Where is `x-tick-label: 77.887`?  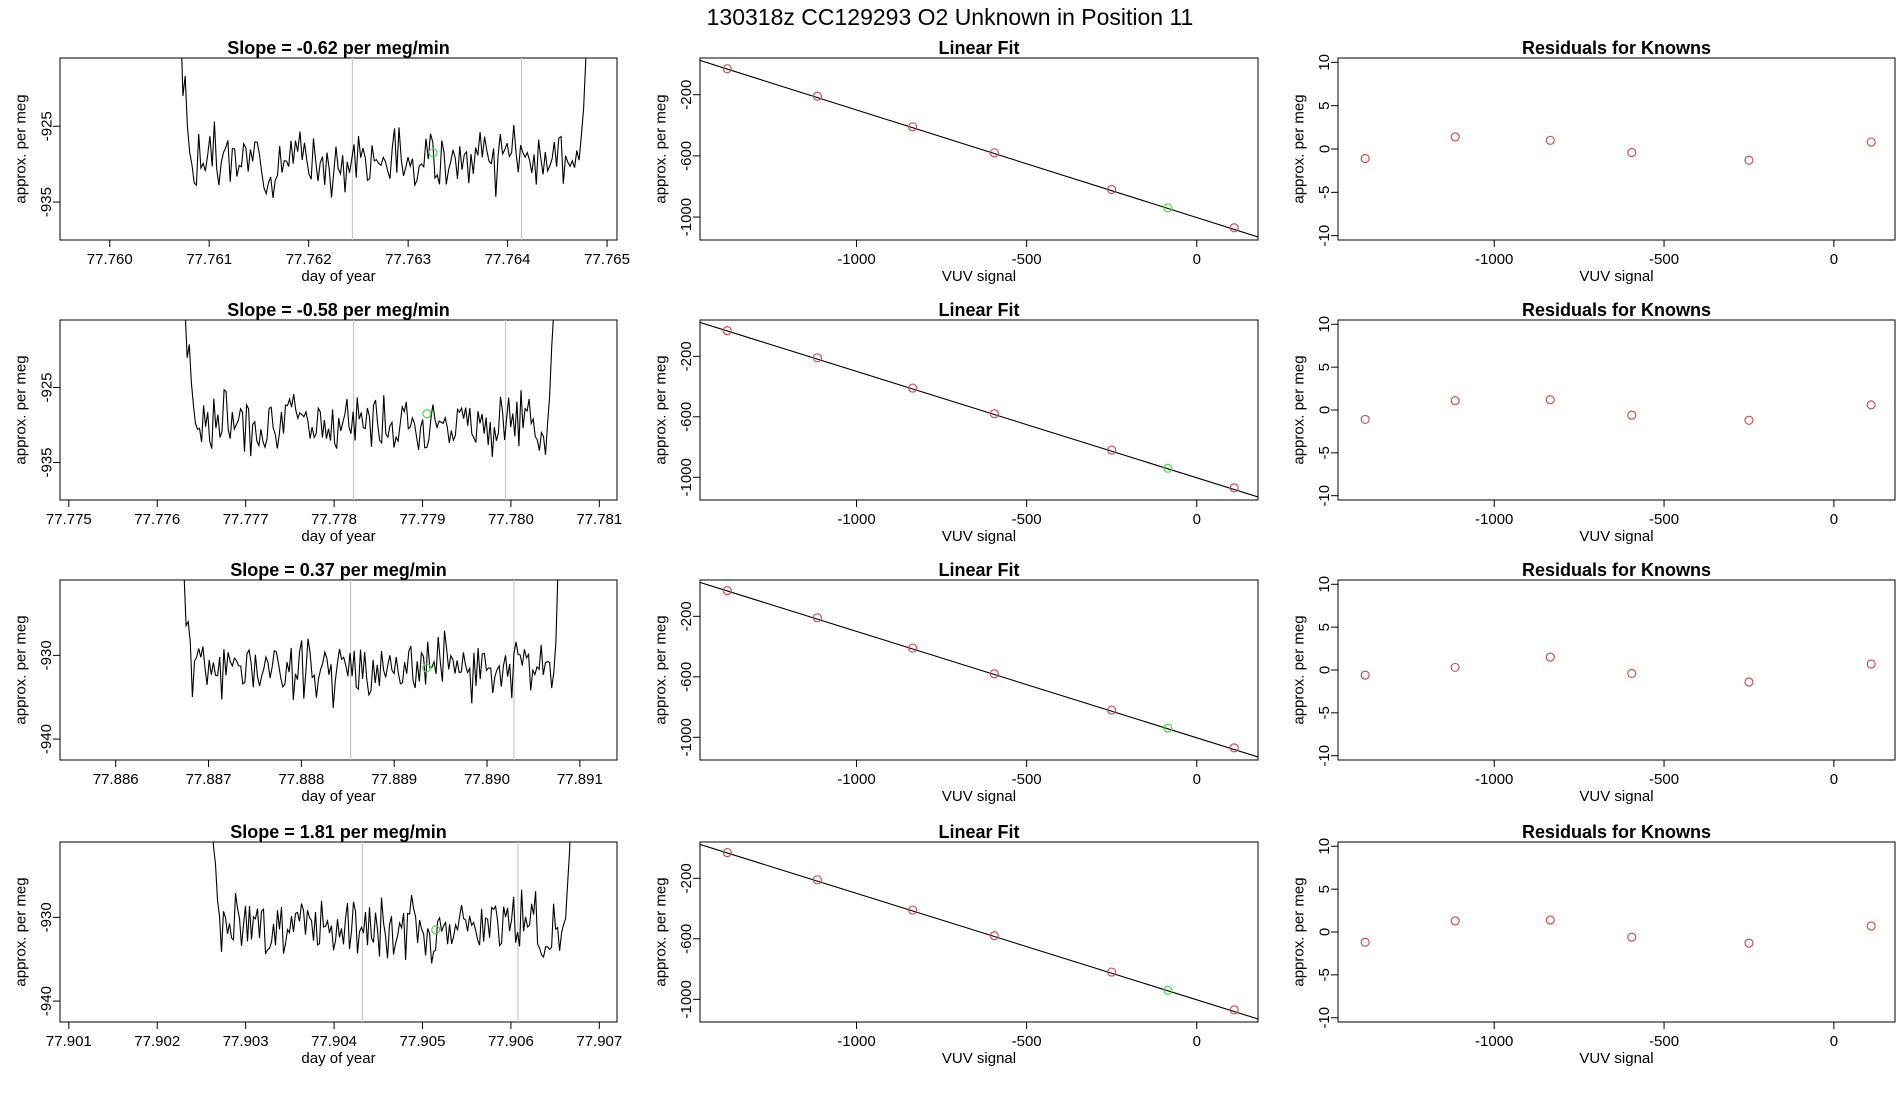
x-tick-label: 77.887 is located at coordinates (209, 779).